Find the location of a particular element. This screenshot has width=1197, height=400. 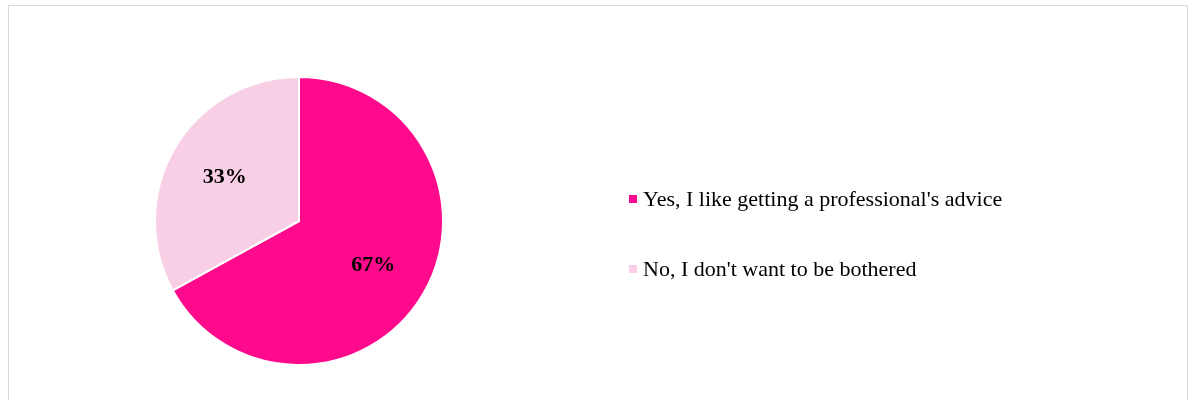

data-label: 67% is located at coordinates (373, 263).